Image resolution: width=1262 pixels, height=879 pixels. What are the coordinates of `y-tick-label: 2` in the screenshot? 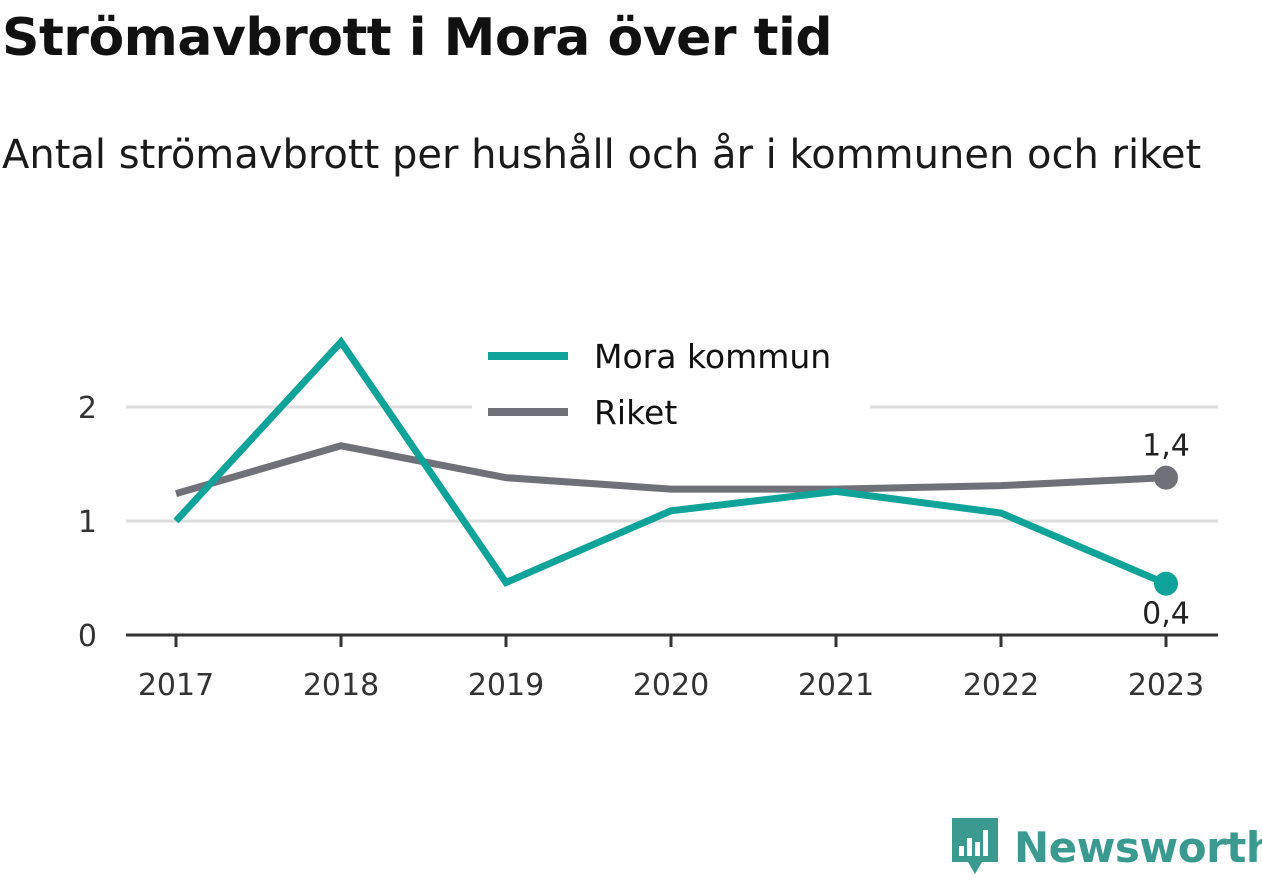 It's located at (87, 408).